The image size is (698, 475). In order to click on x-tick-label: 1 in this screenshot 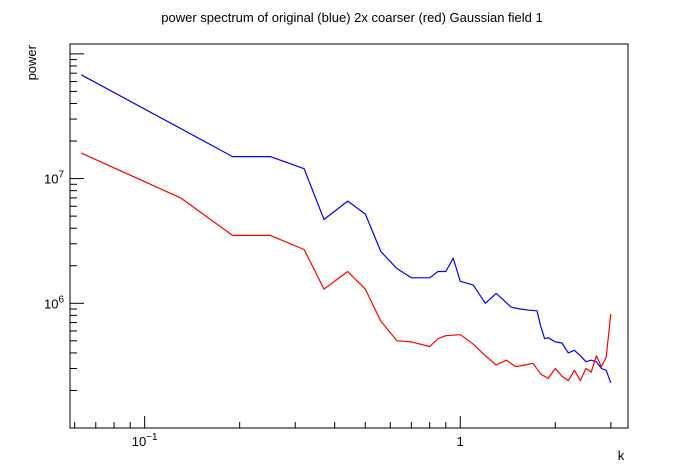, I will do `click(460, 441)`.